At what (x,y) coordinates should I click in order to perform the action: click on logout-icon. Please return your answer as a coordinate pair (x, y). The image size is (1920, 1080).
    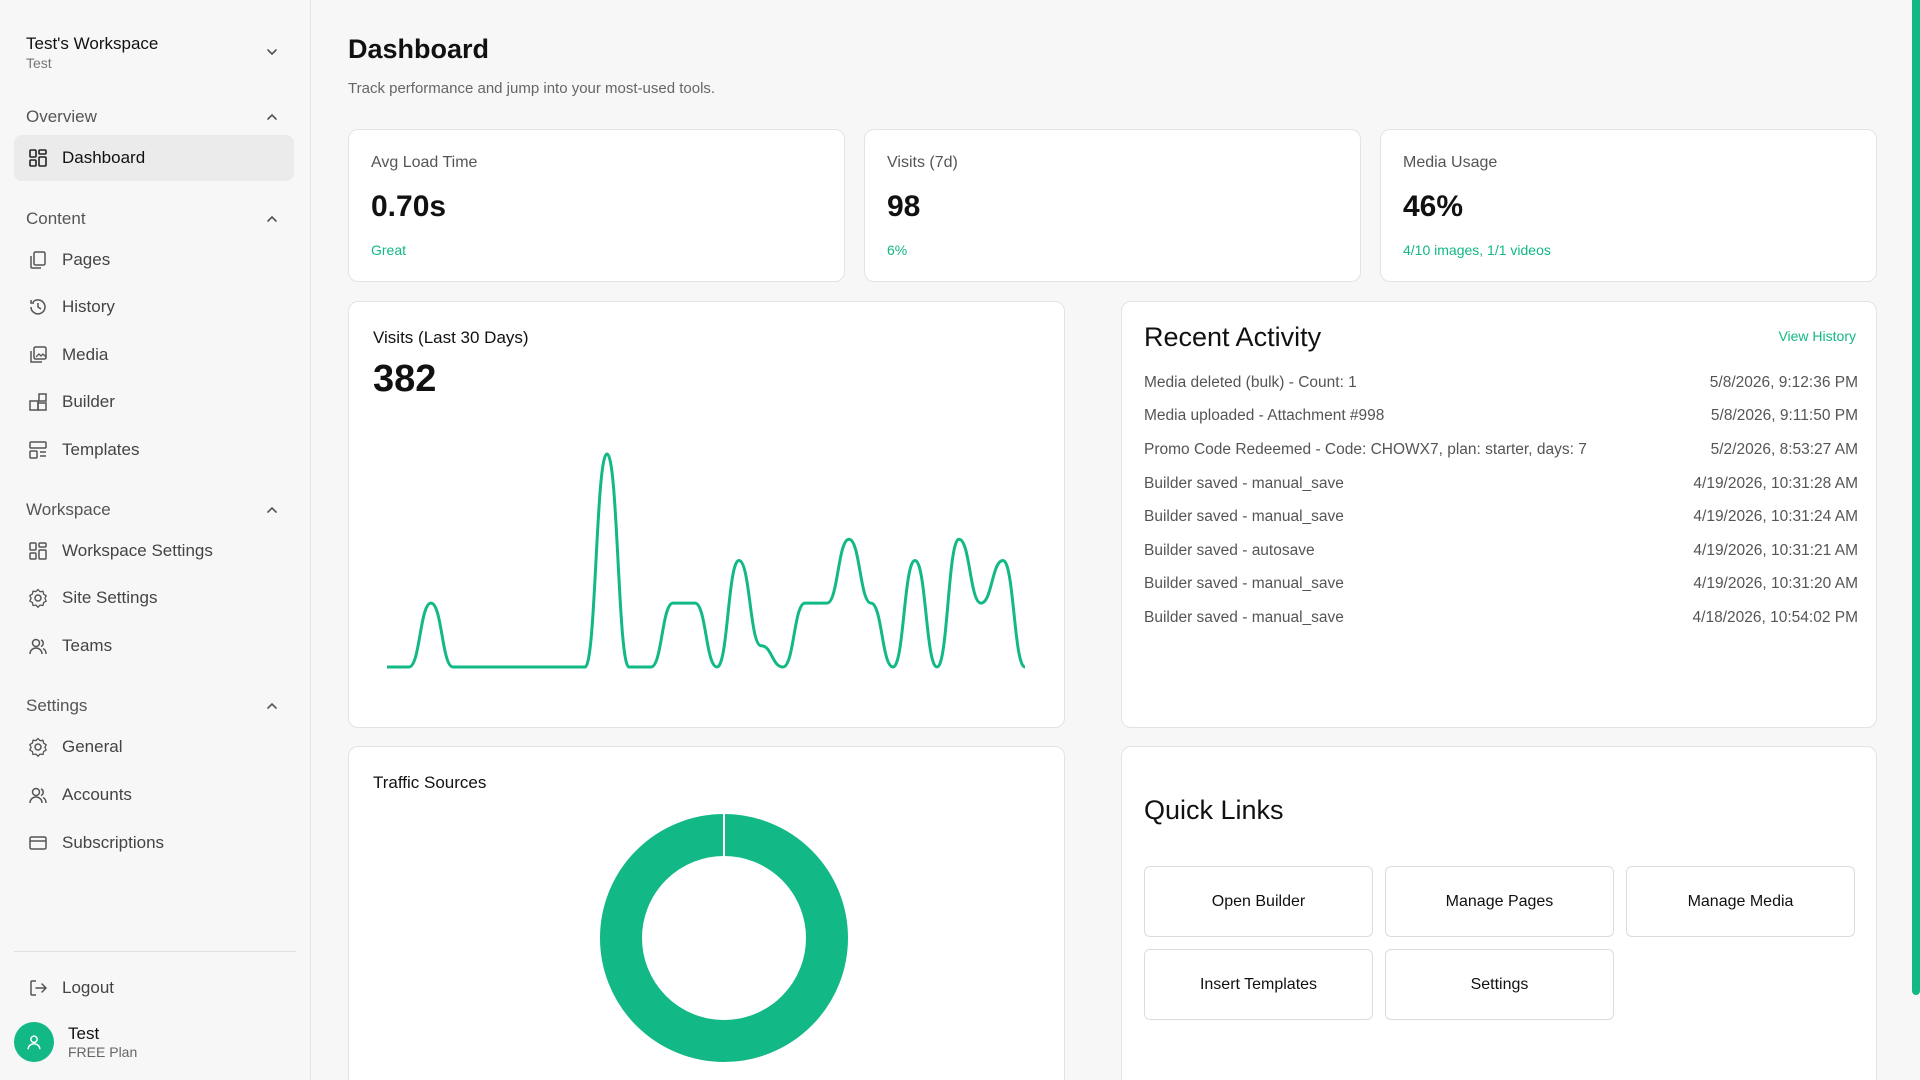
    Looking at the image, I should click on (38, 988).